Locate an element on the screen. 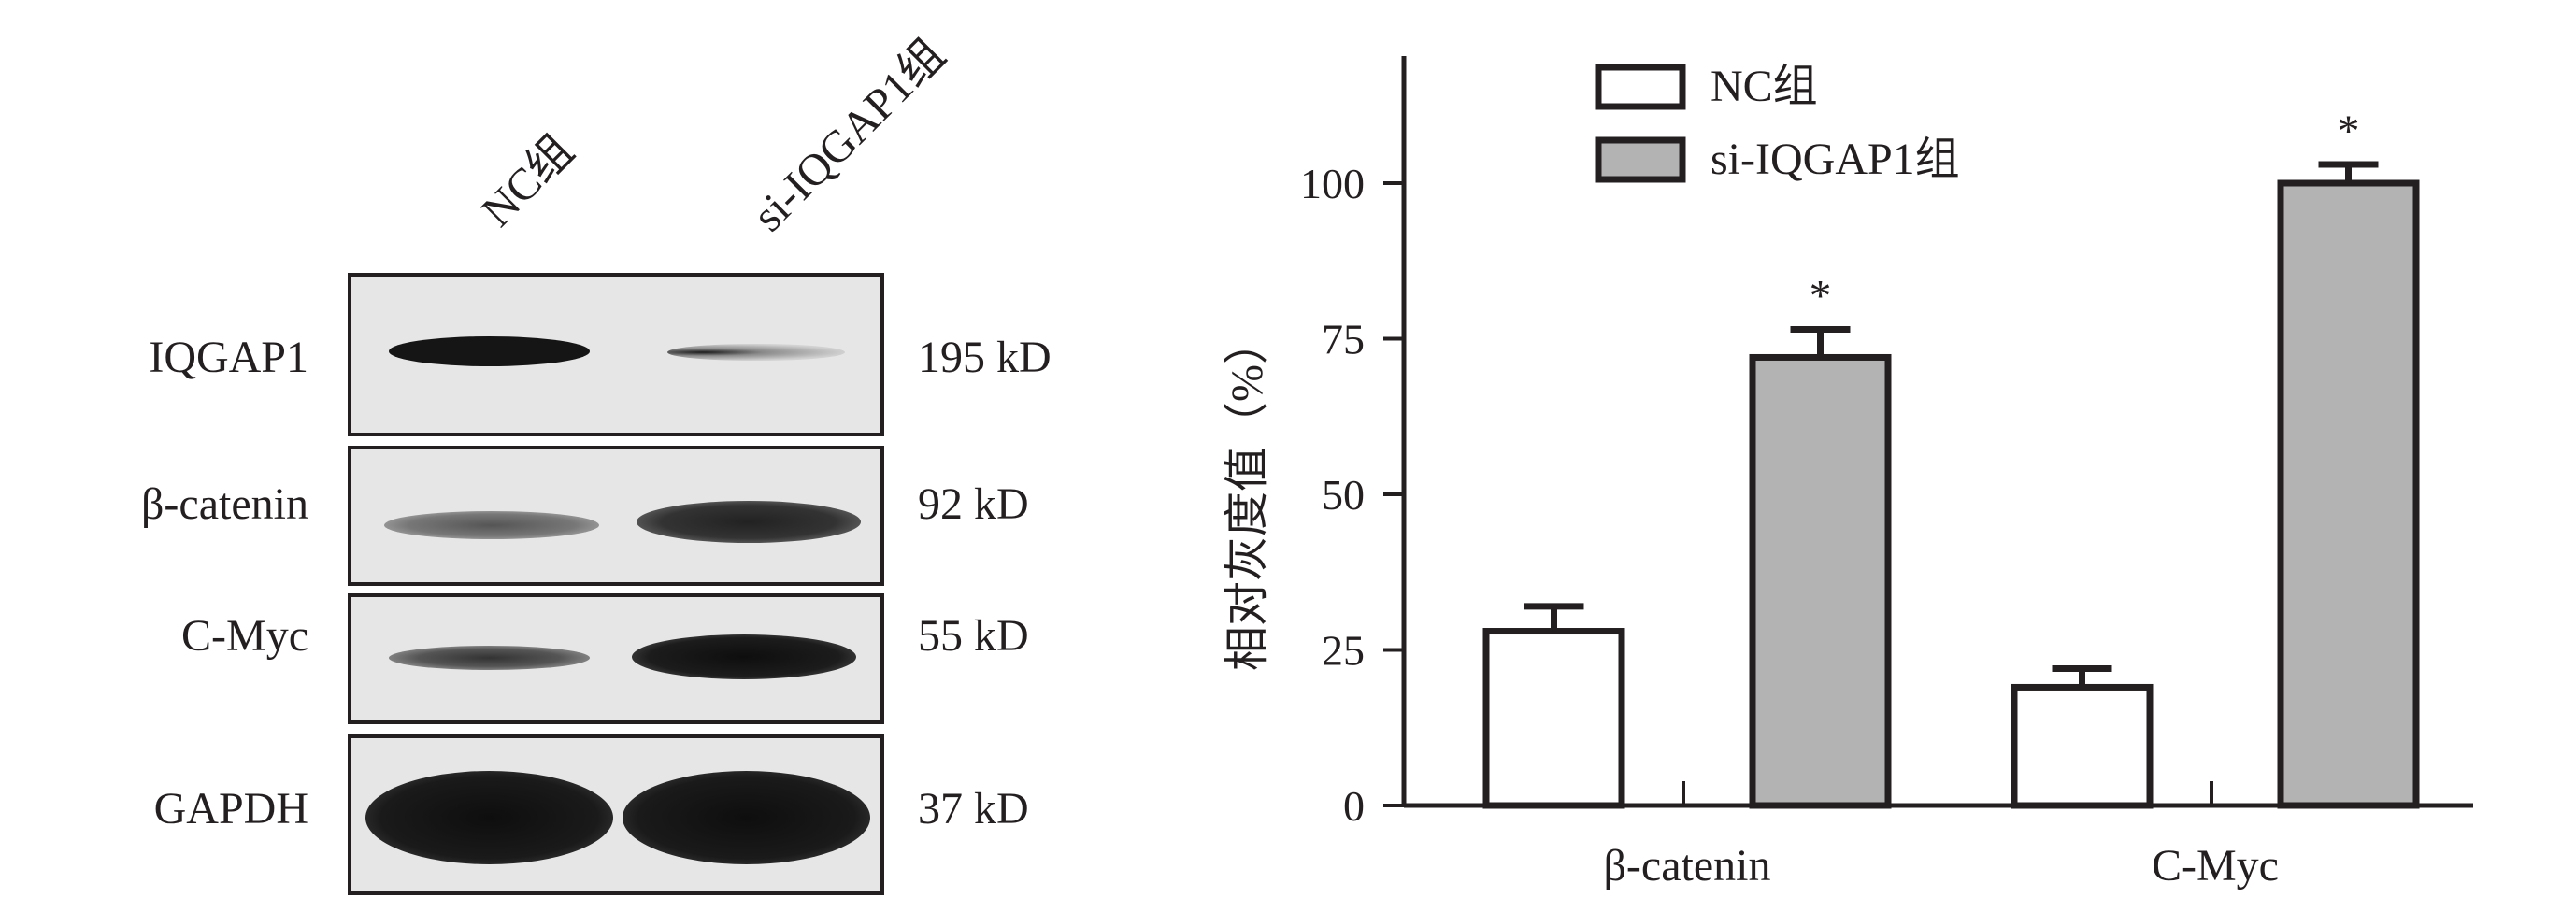 The image size is (2576, 898). row-label-beta-catenin: β-catenin is located at coordinates (224, 504).